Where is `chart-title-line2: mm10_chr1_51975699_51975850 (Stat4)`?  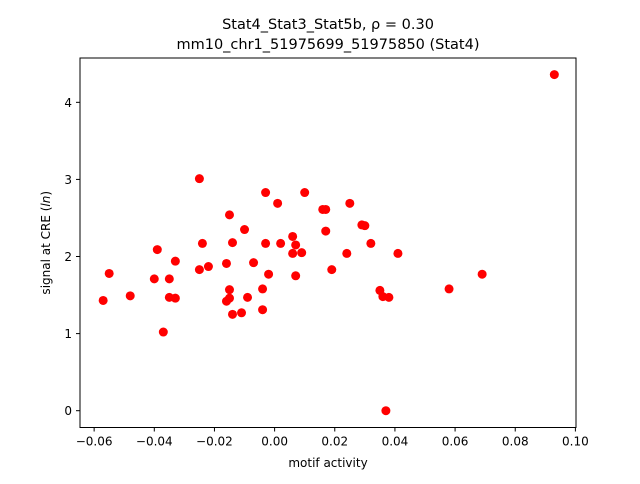
chart-title-line2: mm10_chr1_51975699_51975850 (Stat4) is located at coordinates (327, 45).